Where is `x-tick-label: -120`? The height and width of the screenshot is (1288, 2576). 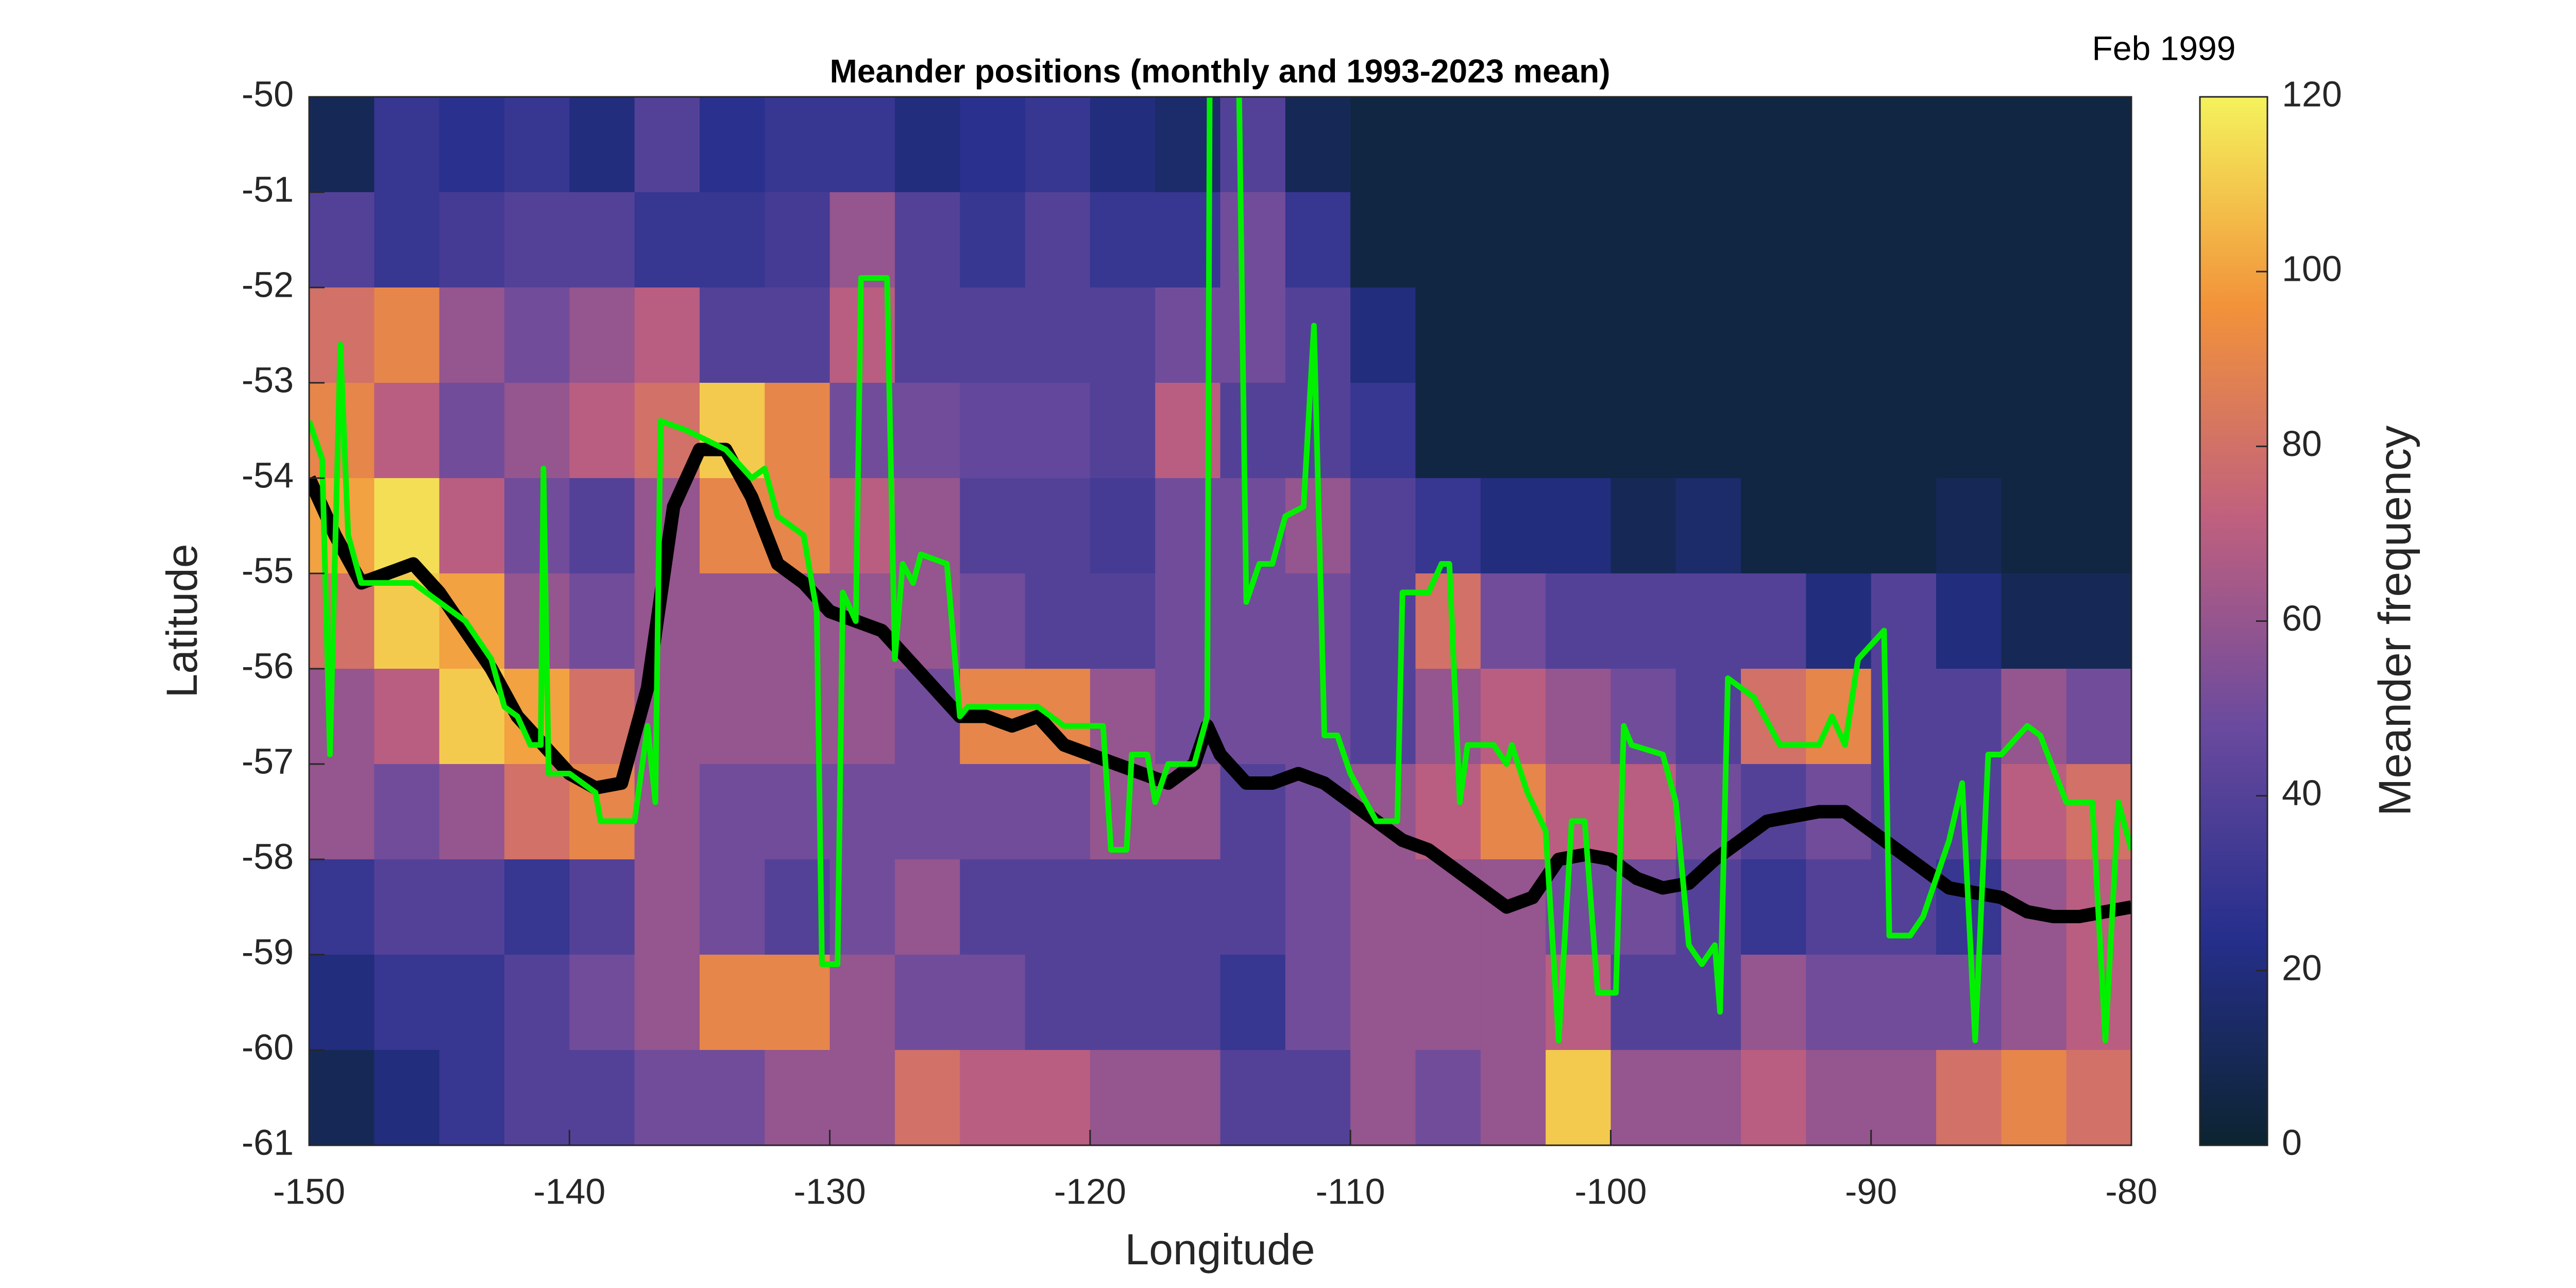 x-tick-label: -120 is located at coordinates (1090, 1191).